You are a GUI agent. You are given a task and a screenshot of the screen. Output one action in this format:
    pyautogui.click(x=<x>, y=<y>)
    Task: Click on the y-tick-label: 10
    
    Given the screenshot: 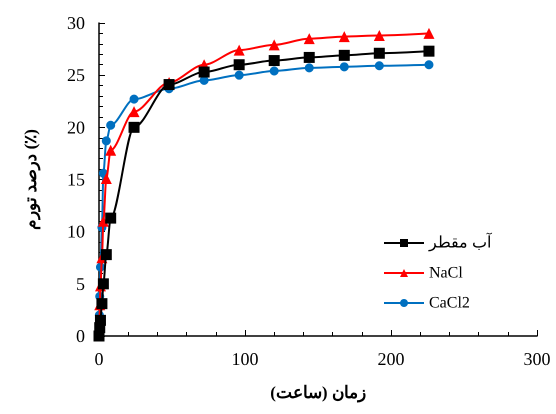 What is the action you would take?
    pyautogui.click(x=76, y=232)
    